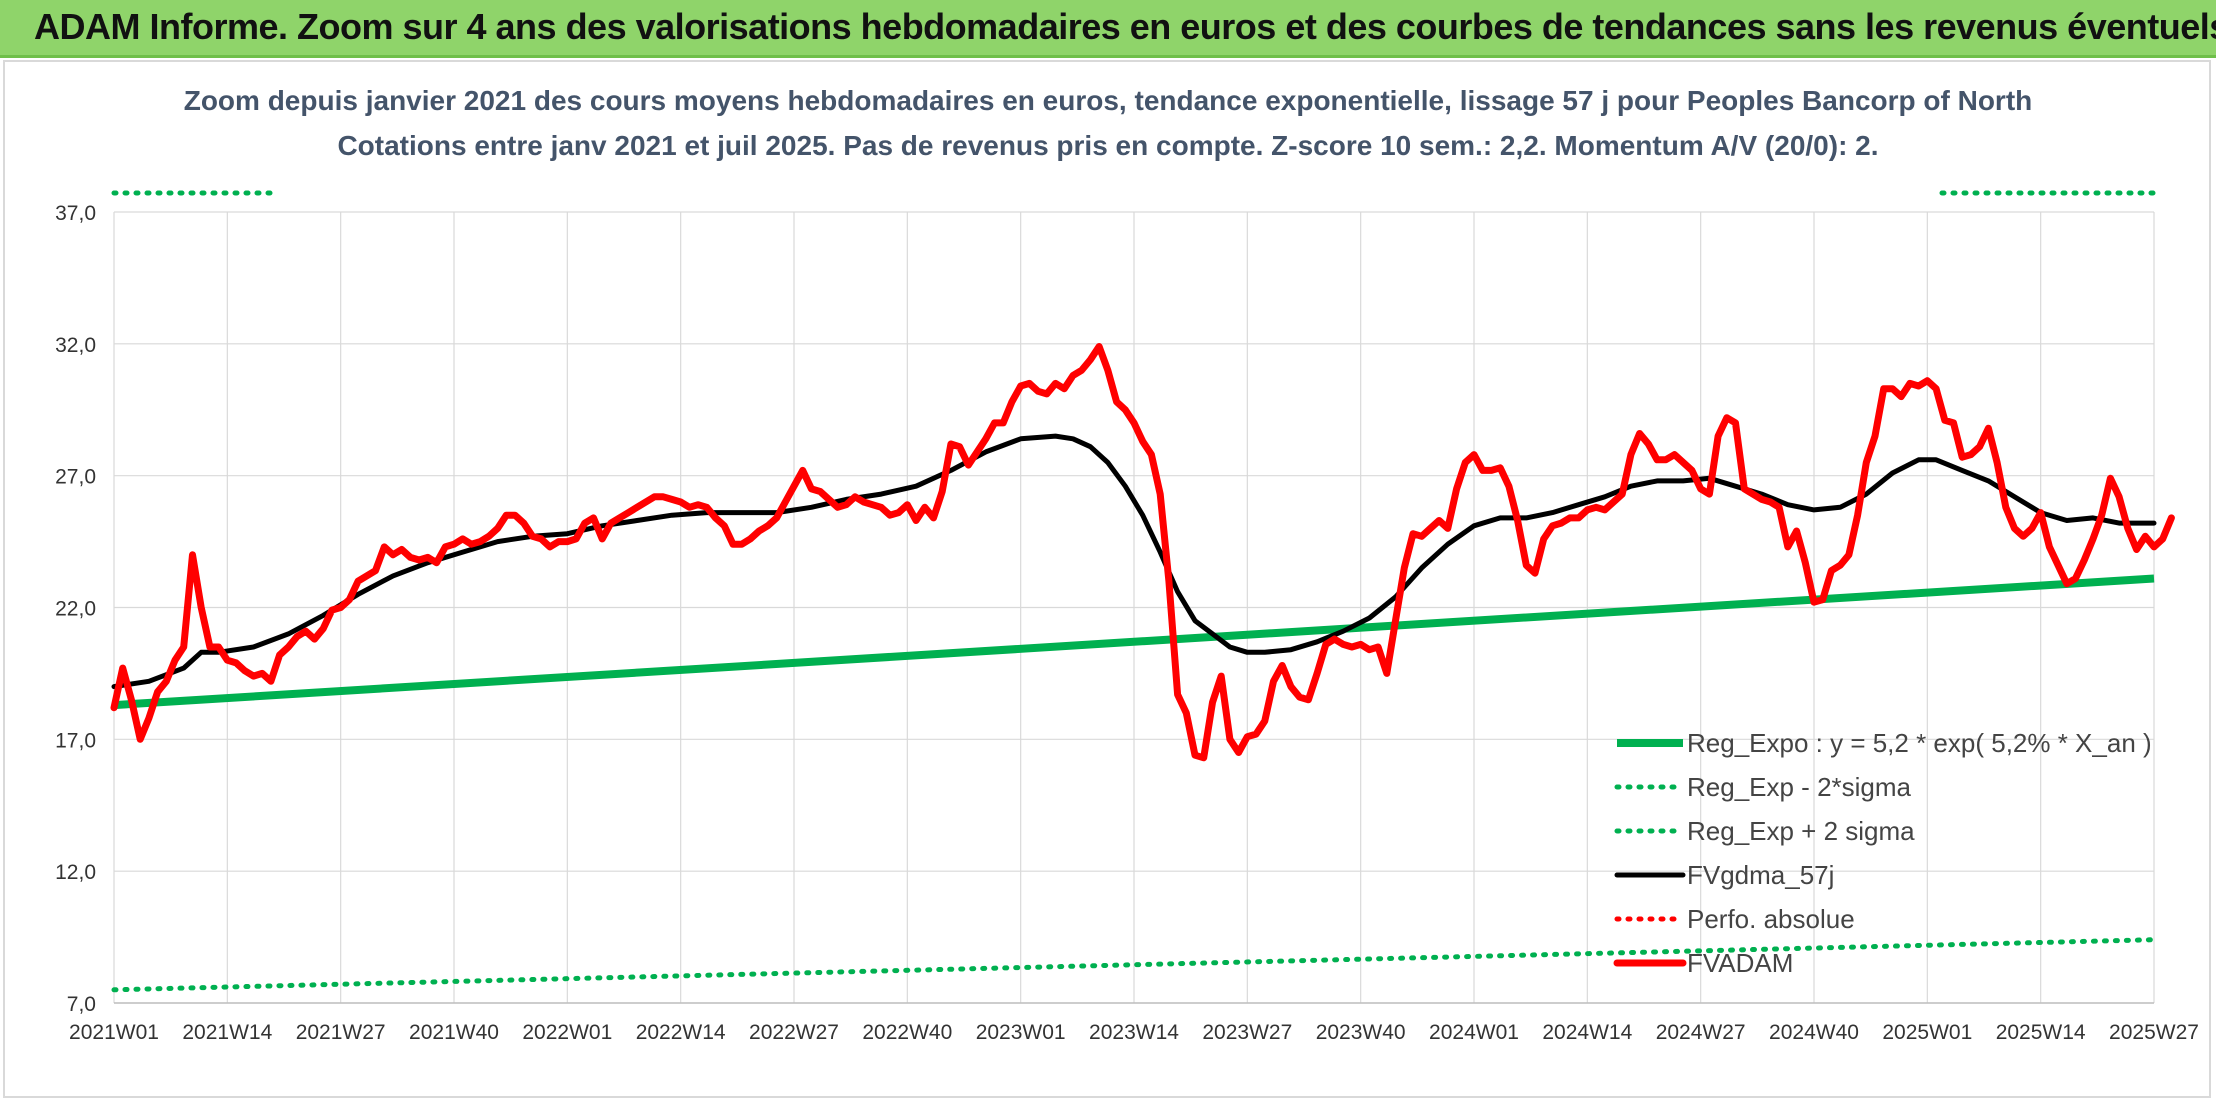 The width and height of the screenshot is (2216, 1102). Describe the element at coordinates (75, 213) in the screenshot. I see `y-tick-label: 37,0` at that location.